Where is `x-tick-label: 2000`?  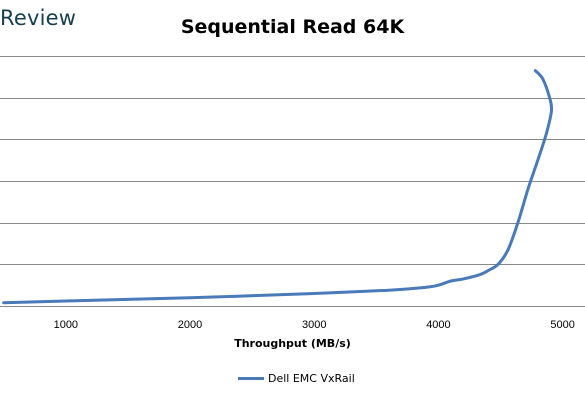
x-tick-label: 2000 is located at coordinates (190, 325).